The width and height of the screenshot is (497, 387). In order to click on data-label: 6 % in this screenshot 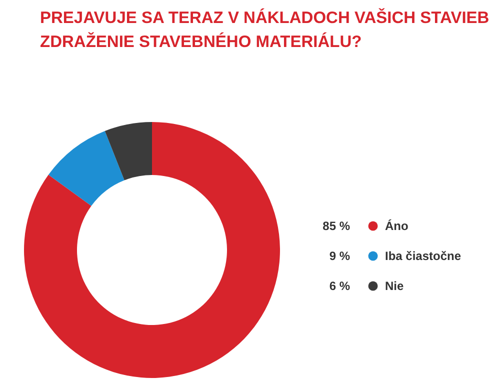, I will do `click(339, 286)`.